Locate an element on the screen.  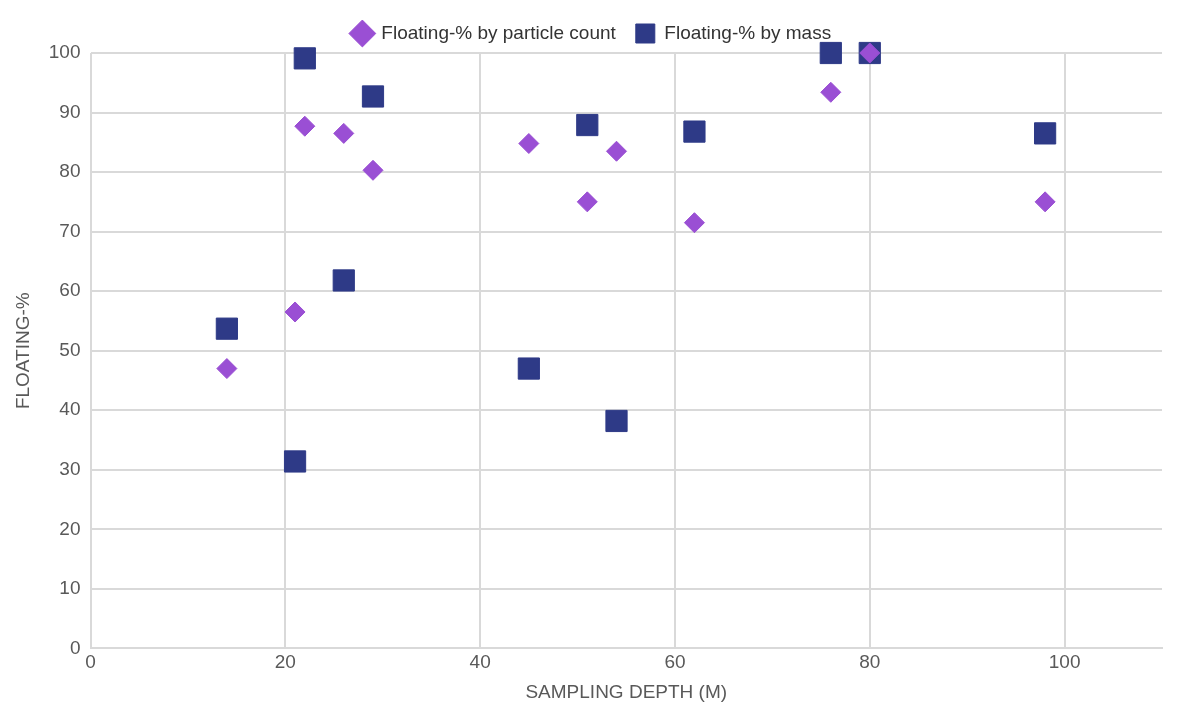
y-tick-label: 50 is located at coordinates (70, 349).